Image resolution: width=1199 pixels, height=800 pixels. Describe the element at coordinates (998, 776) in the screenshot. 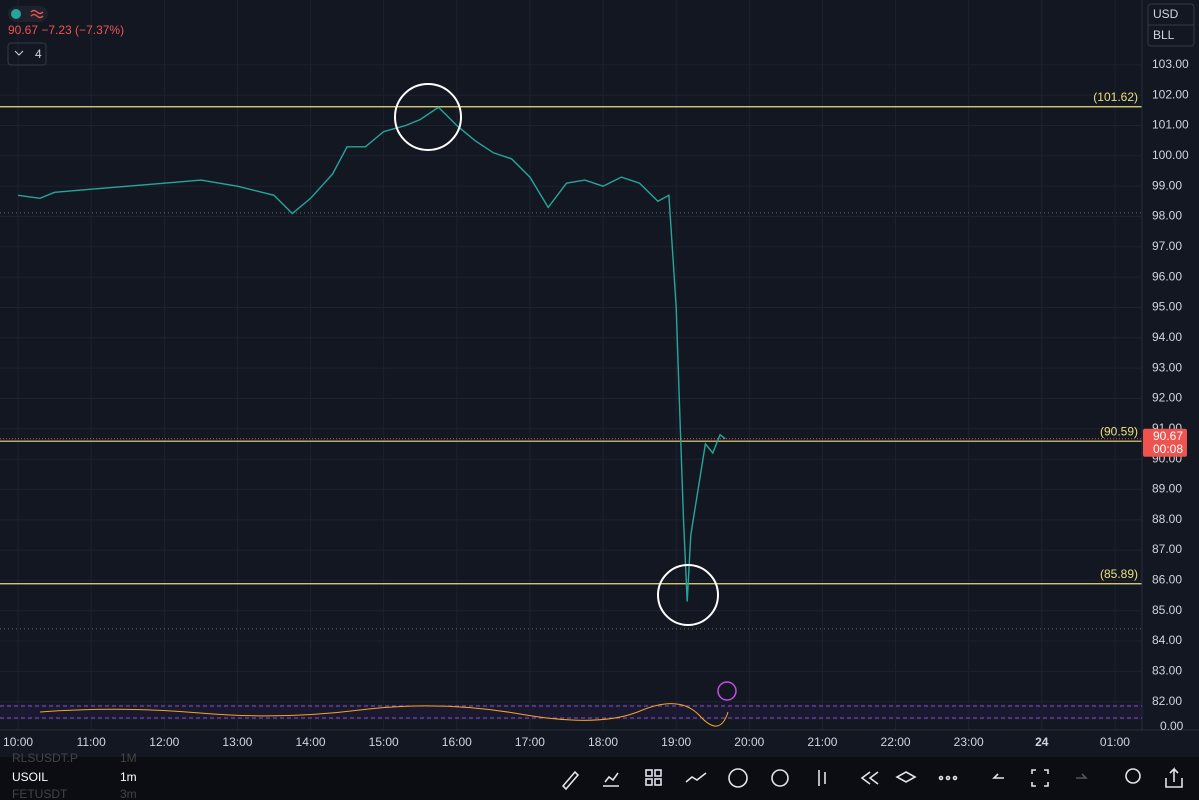

I see `undo-button` at that location.